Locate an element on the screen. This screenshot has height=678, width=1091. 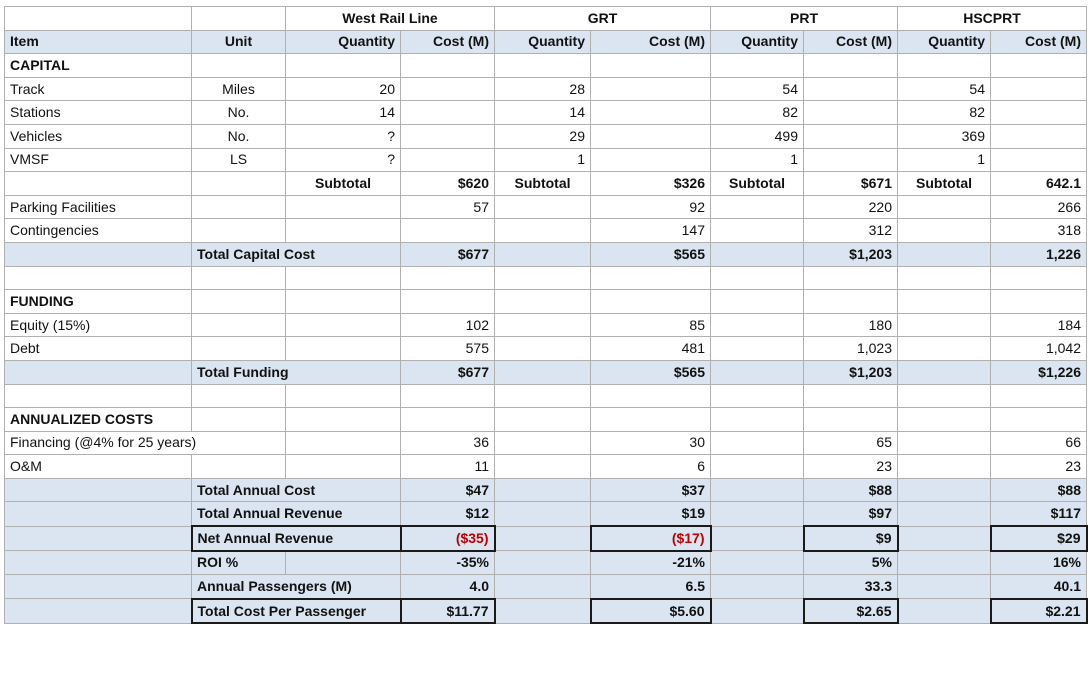
net-annual-revenue-label: Net Annual Revenue is located at coordinates (296, 538).